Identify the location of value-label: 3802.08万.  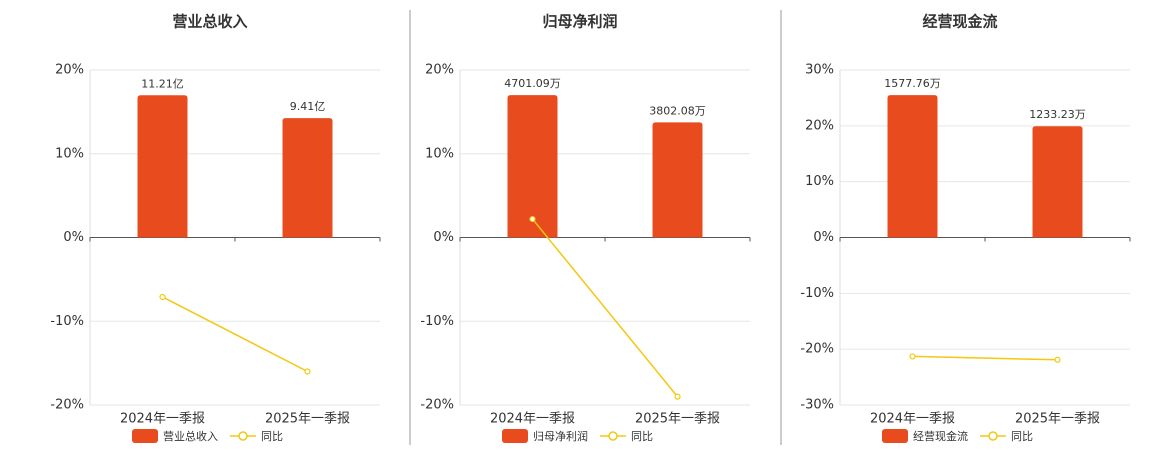
(677, 110).